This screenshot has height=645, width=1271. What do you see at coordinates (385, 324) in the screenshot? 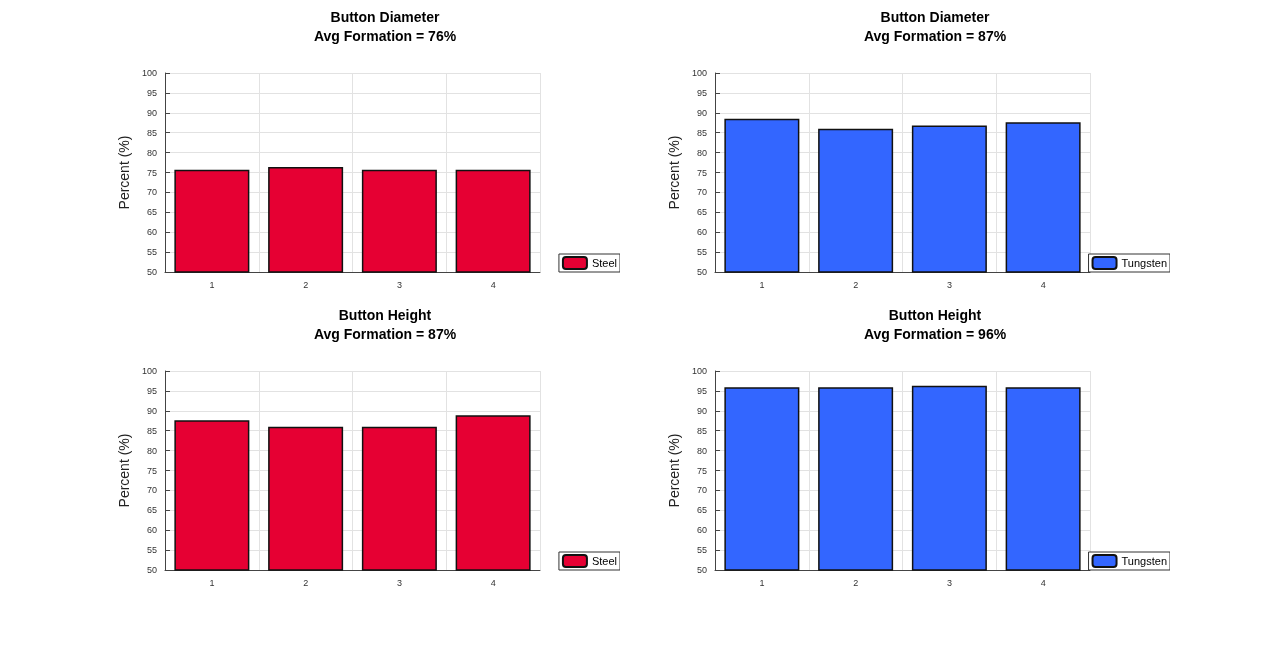
I see `chart-title: Button Height Avg Formation = 87%` at bounding box center [385, 324].